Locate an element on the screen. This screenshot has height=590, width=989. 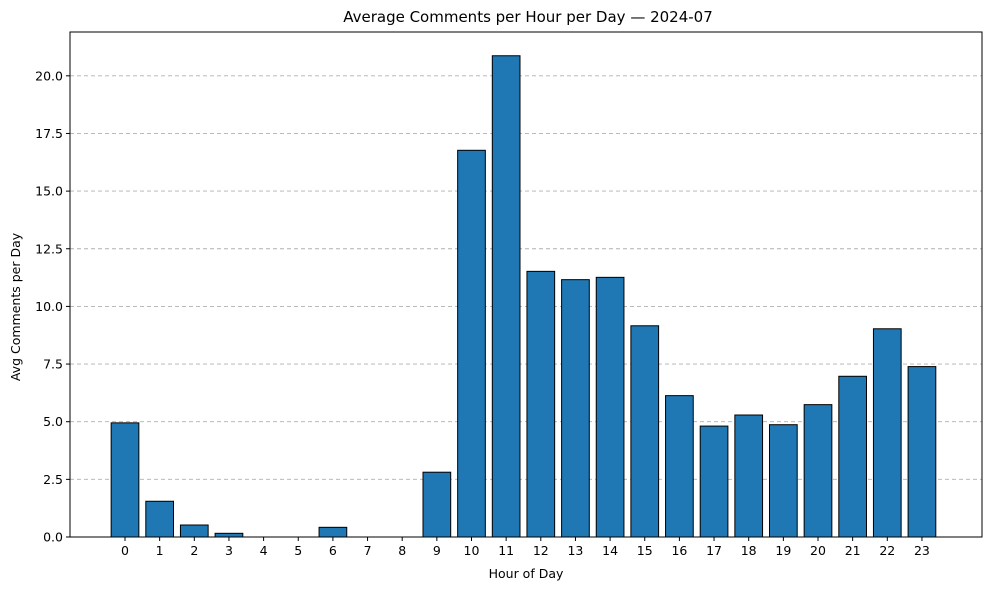
x-tick-label: 23 is located at coordinates (922, 550).